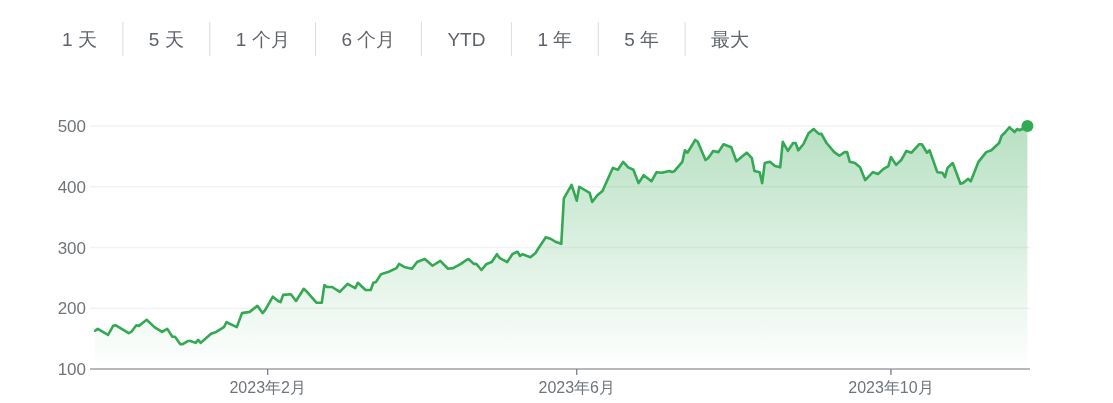  What do you see at coordinates (267, 387) in the screenshot?
I see `x-tick-label: 2023年2月` at bounding box center [267, 387].